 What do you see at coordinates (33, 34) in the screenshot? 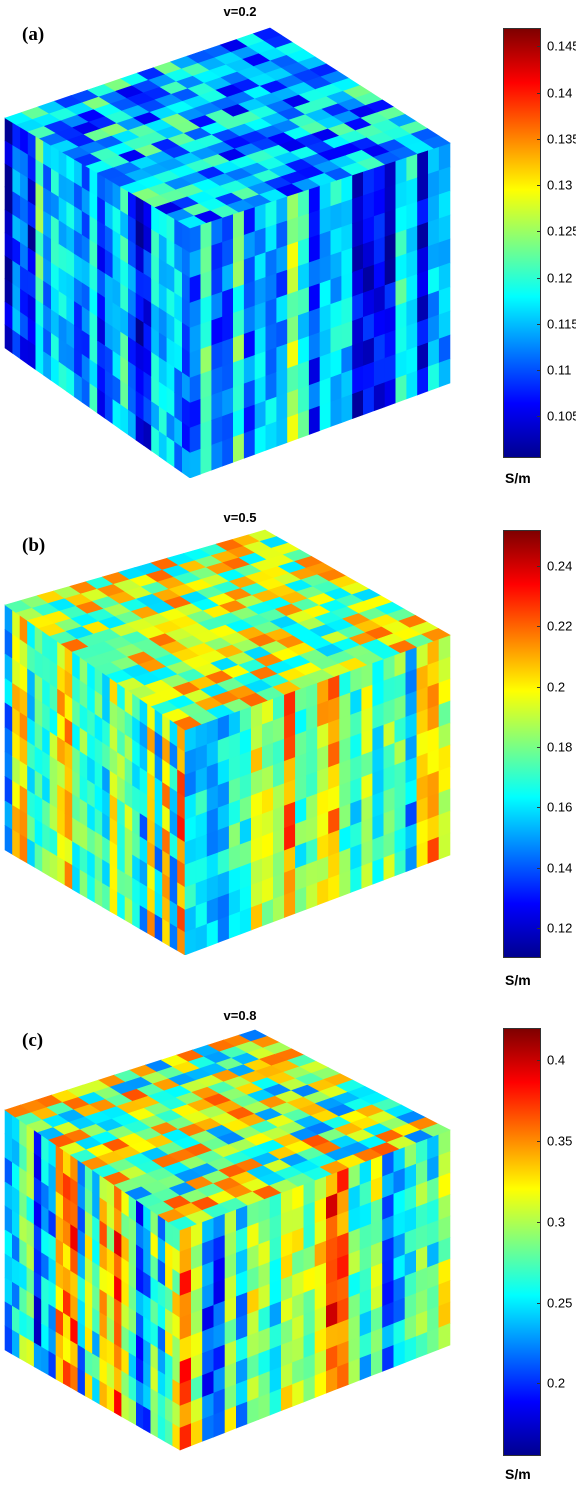
I see `panel-letter: (a)` at bounding box center [33, 34].